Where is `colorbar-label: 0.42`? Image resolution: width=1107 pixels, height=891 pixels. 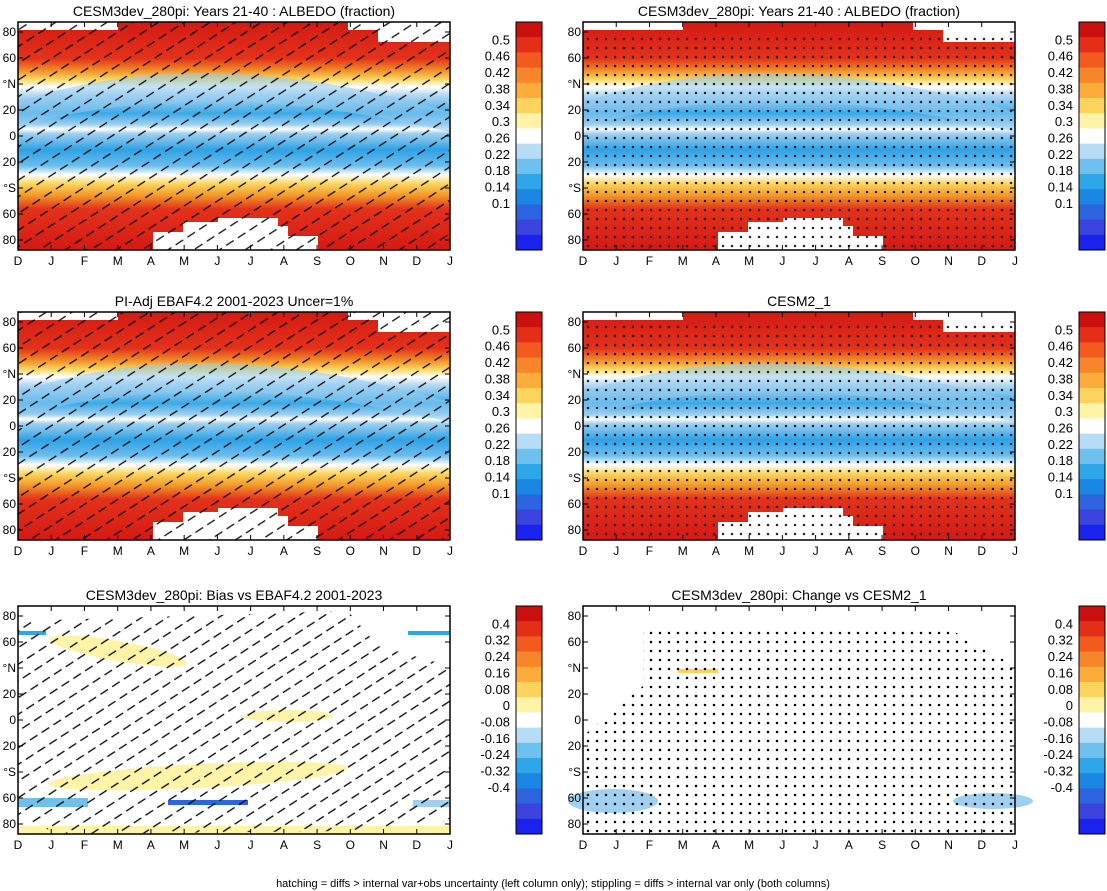
colorbar-label: 0.42 is located at coordinates (497, 362).